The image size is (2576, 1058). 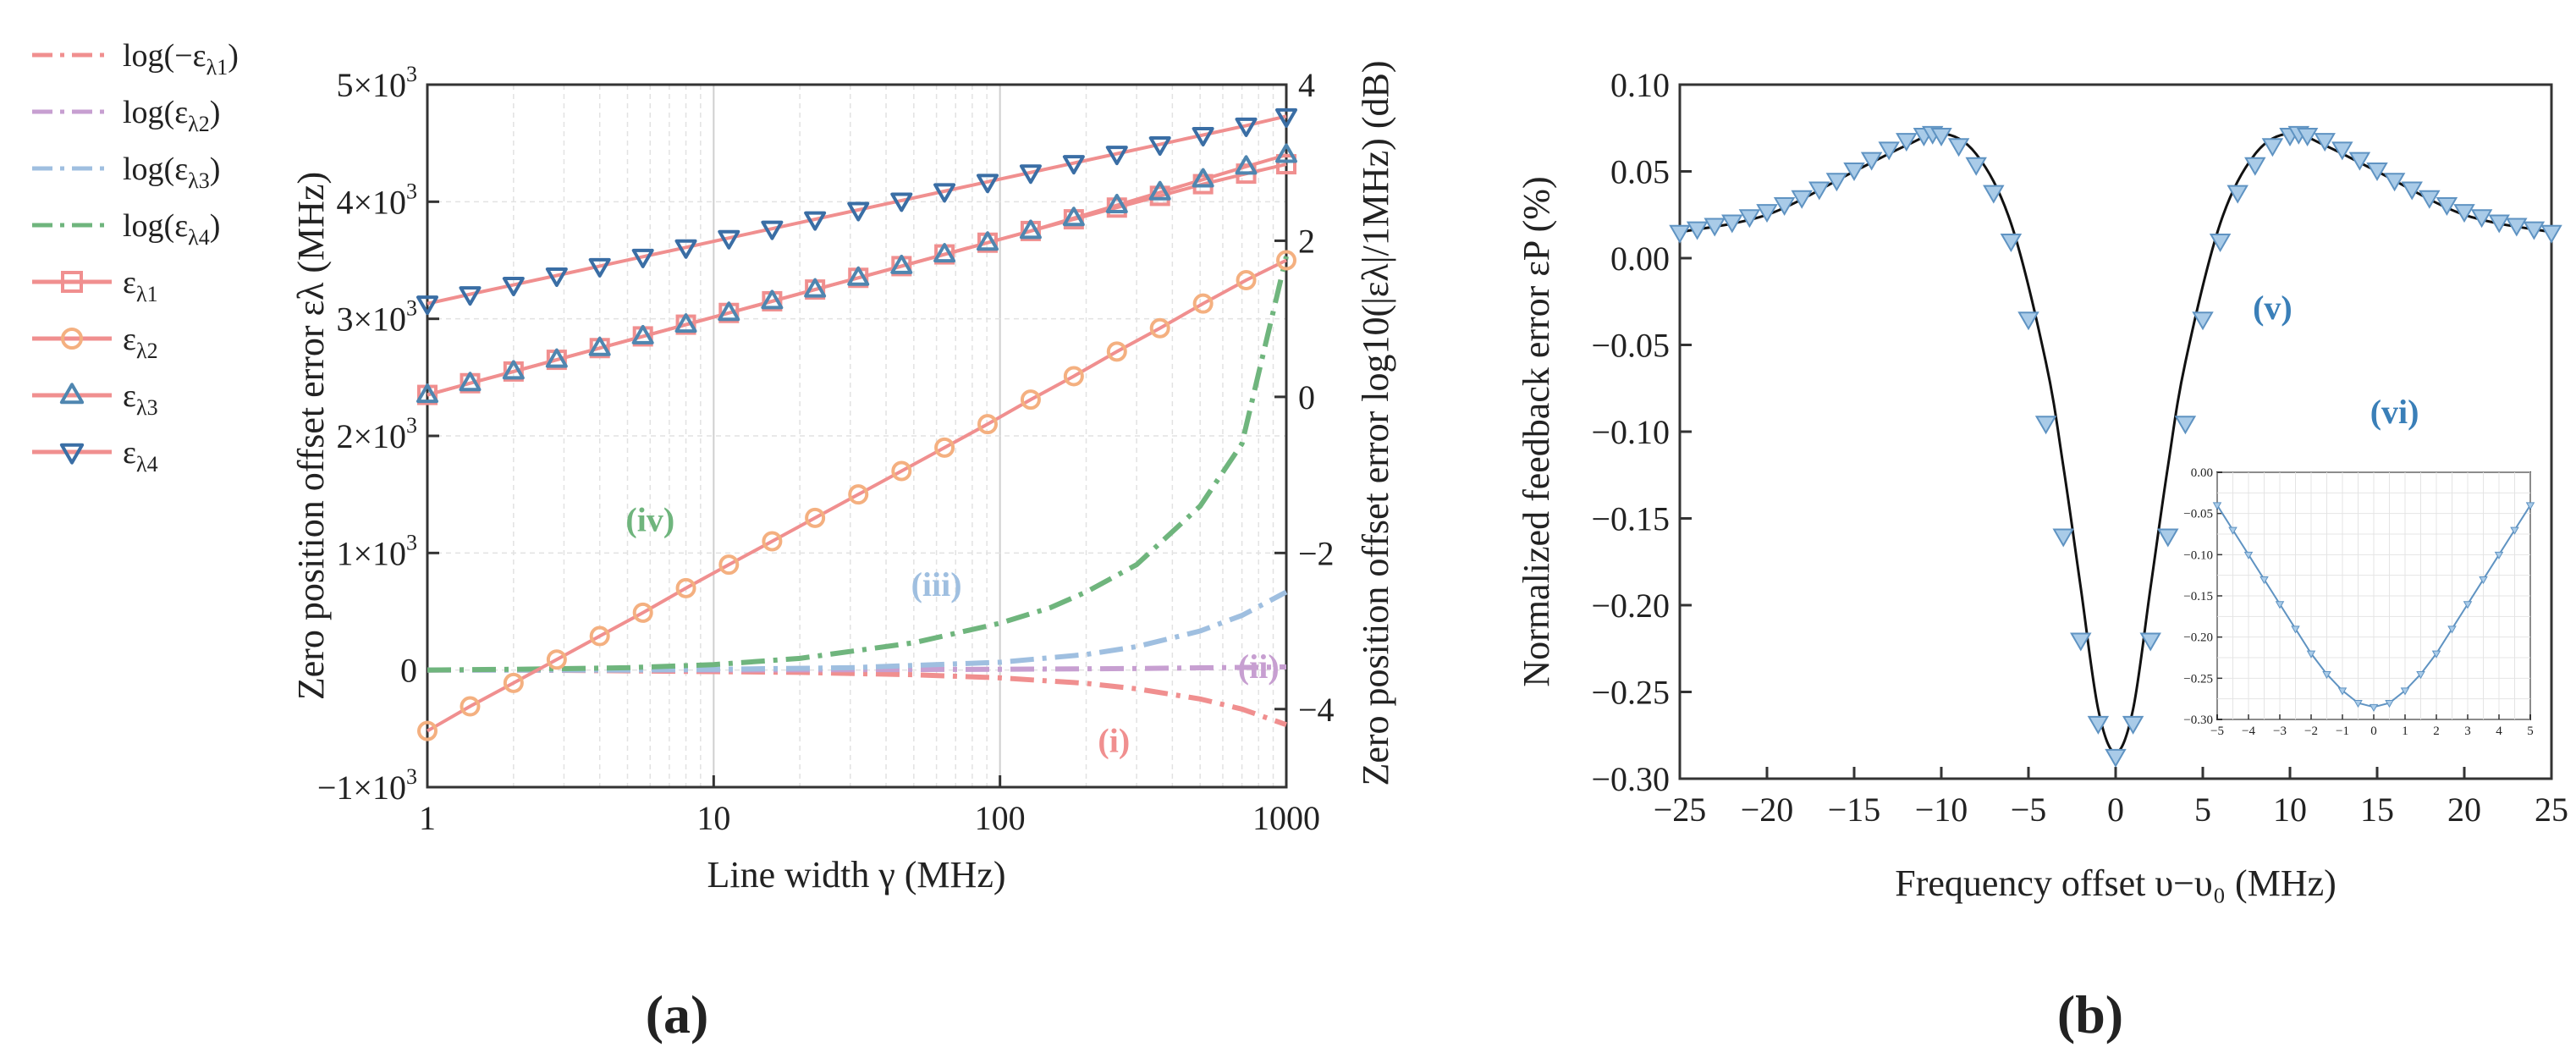 What do you see at coordinates (1286, 818) in the screenshot?
I see `x-tick-label: 1000` at bounding box center [1286, 818].